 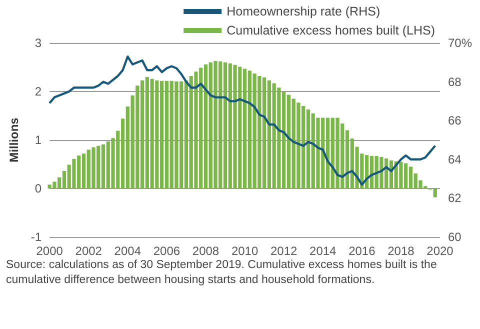 I want to click on legend-label: Cumulative excess homes built (LHS), so click(x=331, y=31).